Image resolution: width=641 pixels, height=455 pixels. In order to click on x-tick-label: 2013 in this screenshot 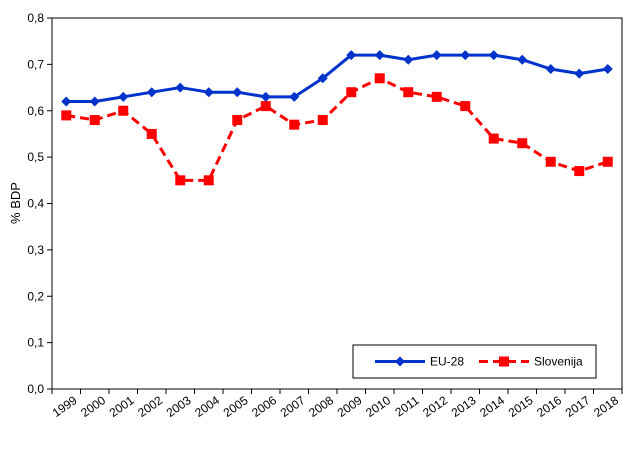, I will do `click(464, 406)`.